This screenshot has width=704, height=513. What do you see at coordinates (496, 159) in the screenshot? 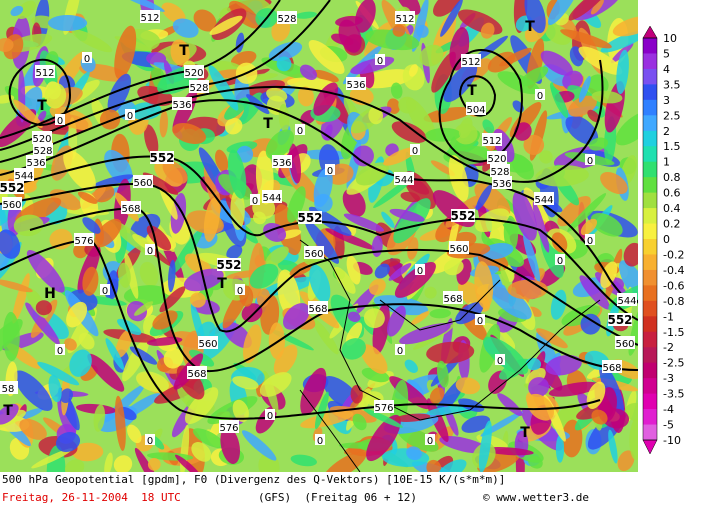
I see `contour-label: 520` at bounding box center [496, 159].